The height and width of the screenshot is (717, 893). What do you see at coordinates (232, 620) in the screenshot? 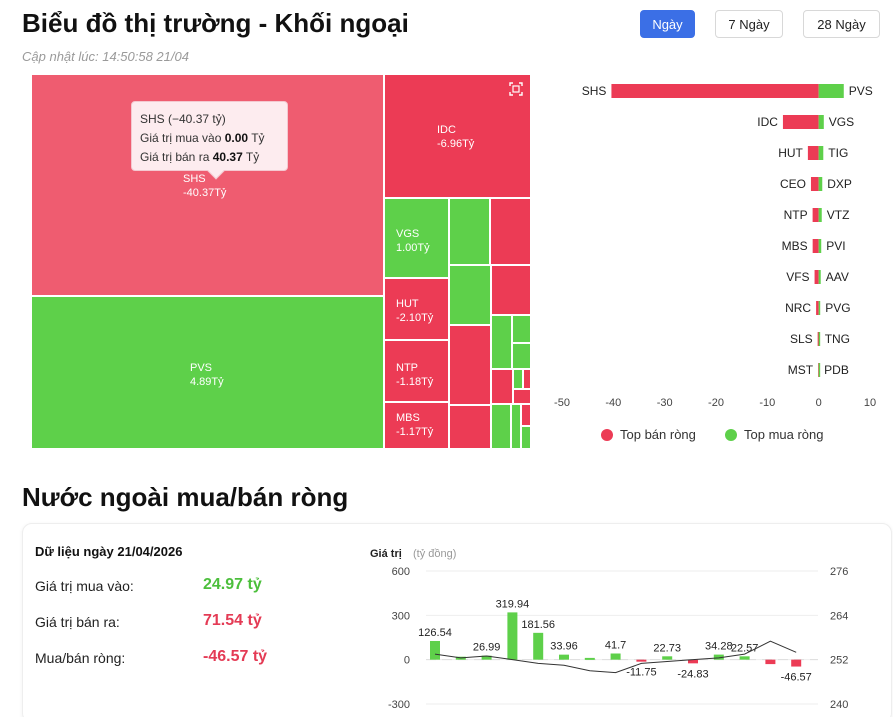
I see `sell-value: 71.54 tỷ` at bounding box center [232, 620].